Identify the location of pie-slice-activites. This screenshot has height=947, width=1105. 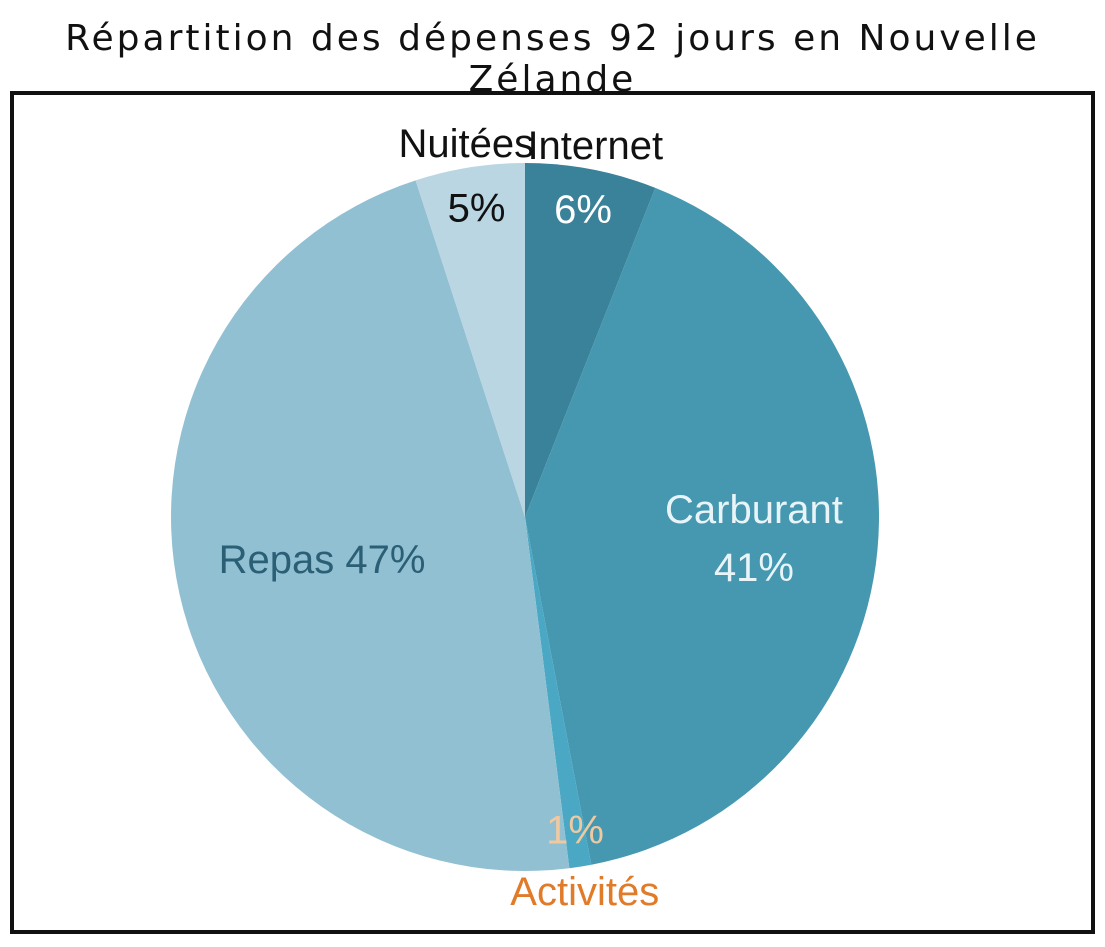
(558, 693).